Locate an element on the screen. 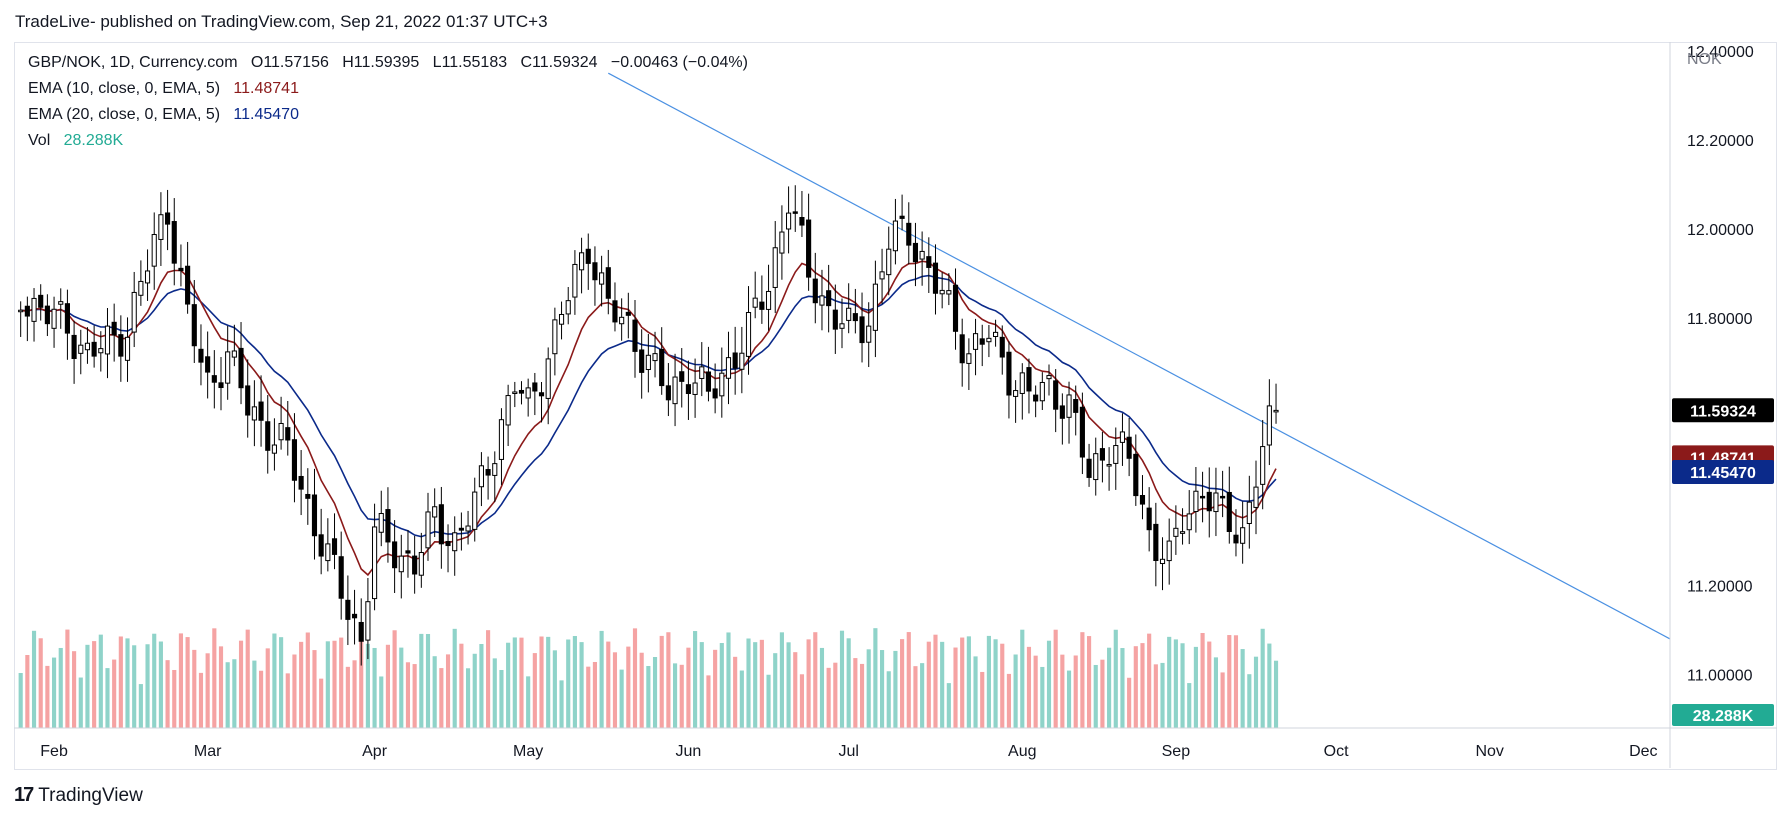 The image size is (1791, 822). tradingview-logo: 17 TradingView is located at coordinates (78, 795).